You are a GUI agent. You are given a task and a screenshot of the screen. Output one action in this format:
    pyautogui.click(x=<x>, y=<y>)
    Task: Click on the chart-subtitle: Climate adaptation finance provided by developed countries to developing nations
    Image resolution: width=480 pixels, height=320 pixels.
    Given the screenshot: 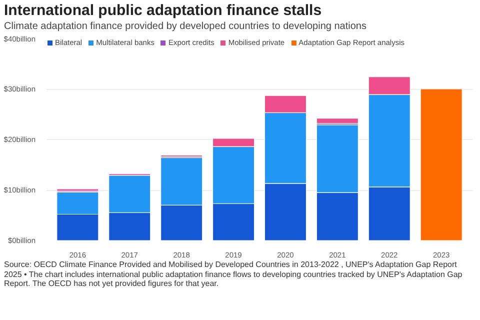 What is the action you would take?
    pyautogui.click(x=185, y=27)
    